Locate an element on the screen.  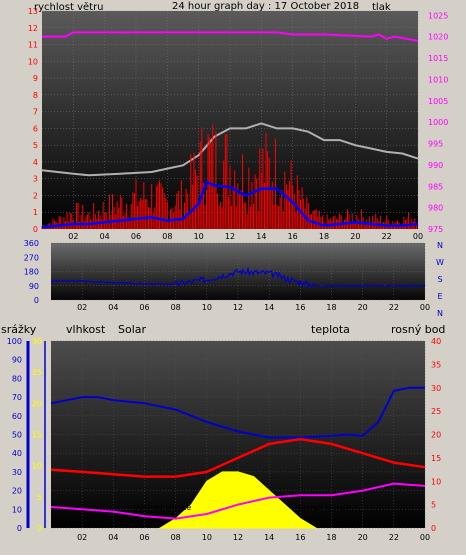
wind-gray-line is located at coordinates (230, 149).